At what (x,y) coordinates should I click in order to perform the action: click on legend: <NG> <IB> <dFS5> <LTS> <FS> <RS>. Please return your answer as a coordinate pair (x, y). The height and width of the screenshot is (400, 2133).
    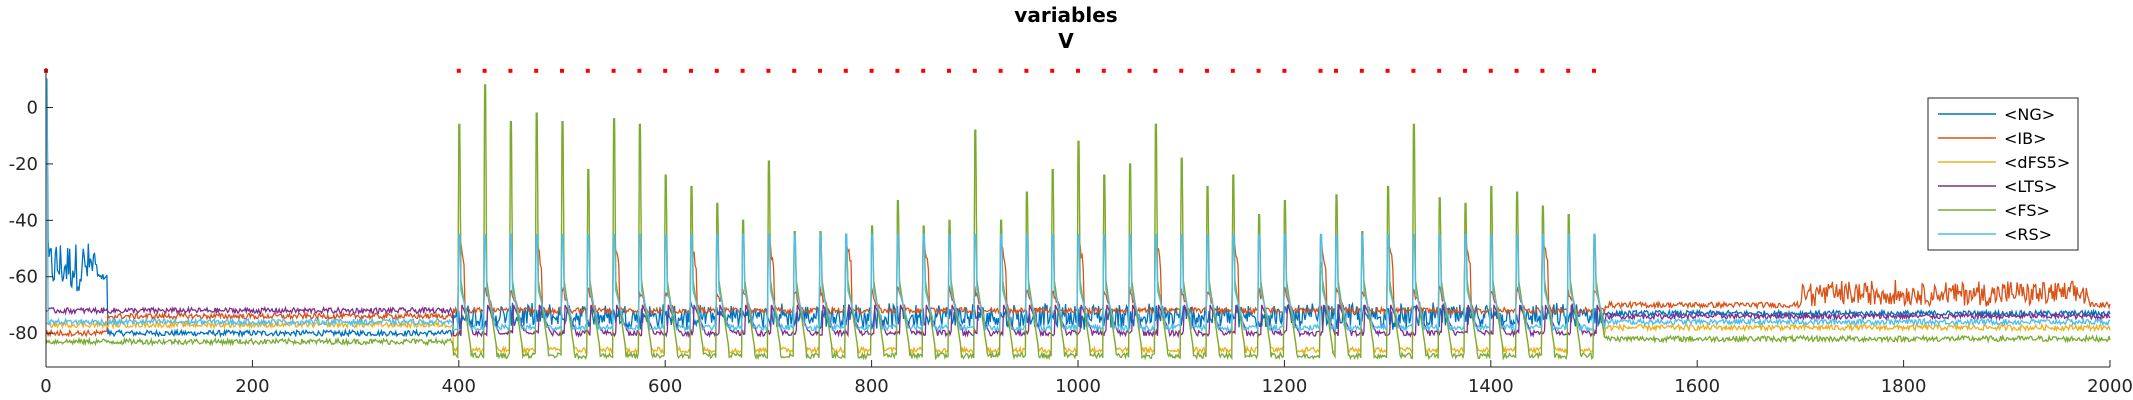
    Looking at the image, I should click on (2003, 174).